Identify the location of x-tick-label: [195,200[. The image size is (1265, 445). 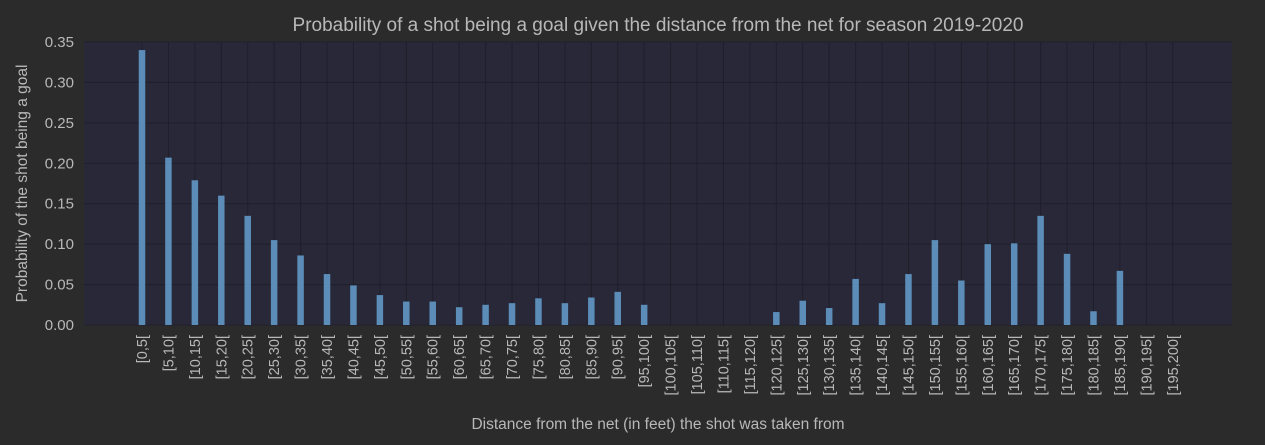
(1174, 365).